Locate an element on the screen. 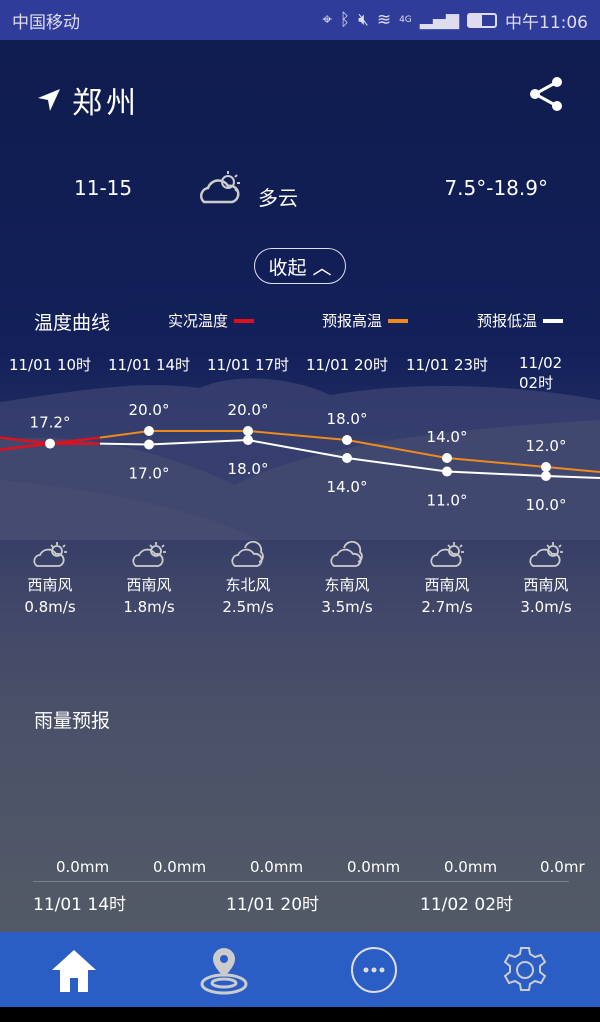  time-label: 11/01 20时 is located at coordinates (347, 365).